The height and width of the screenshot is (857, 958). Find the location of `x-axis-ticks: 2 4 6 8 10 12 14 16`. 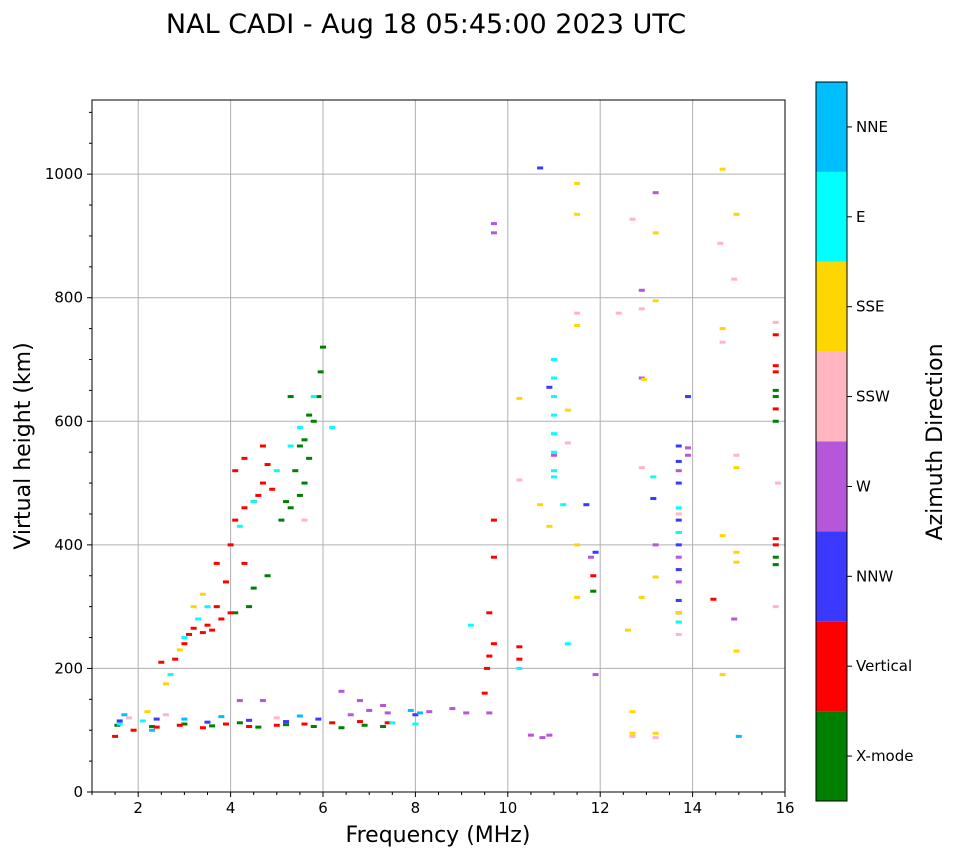

x-axis-ticks: 2 4 6 8 10 12 14 16 is located at coordinates (443, 804).